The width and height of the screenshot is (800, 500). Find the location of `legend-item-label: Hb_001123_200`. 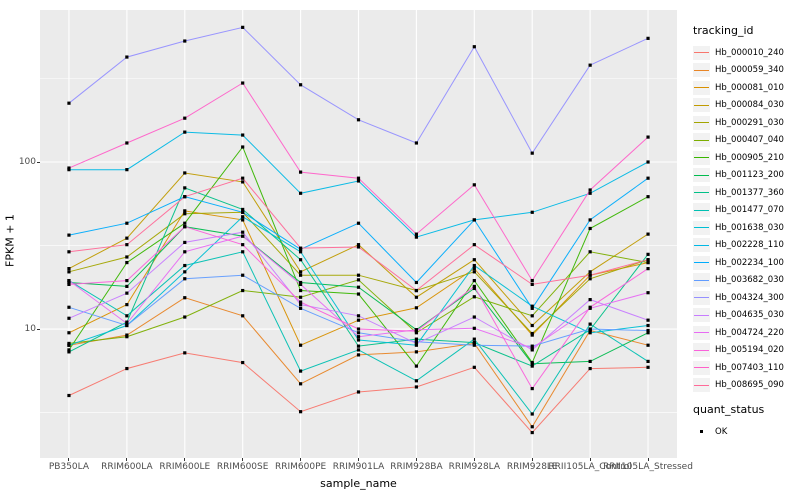

legend-item-label: Hb_001123_200 is located at coordinates (749, 175).